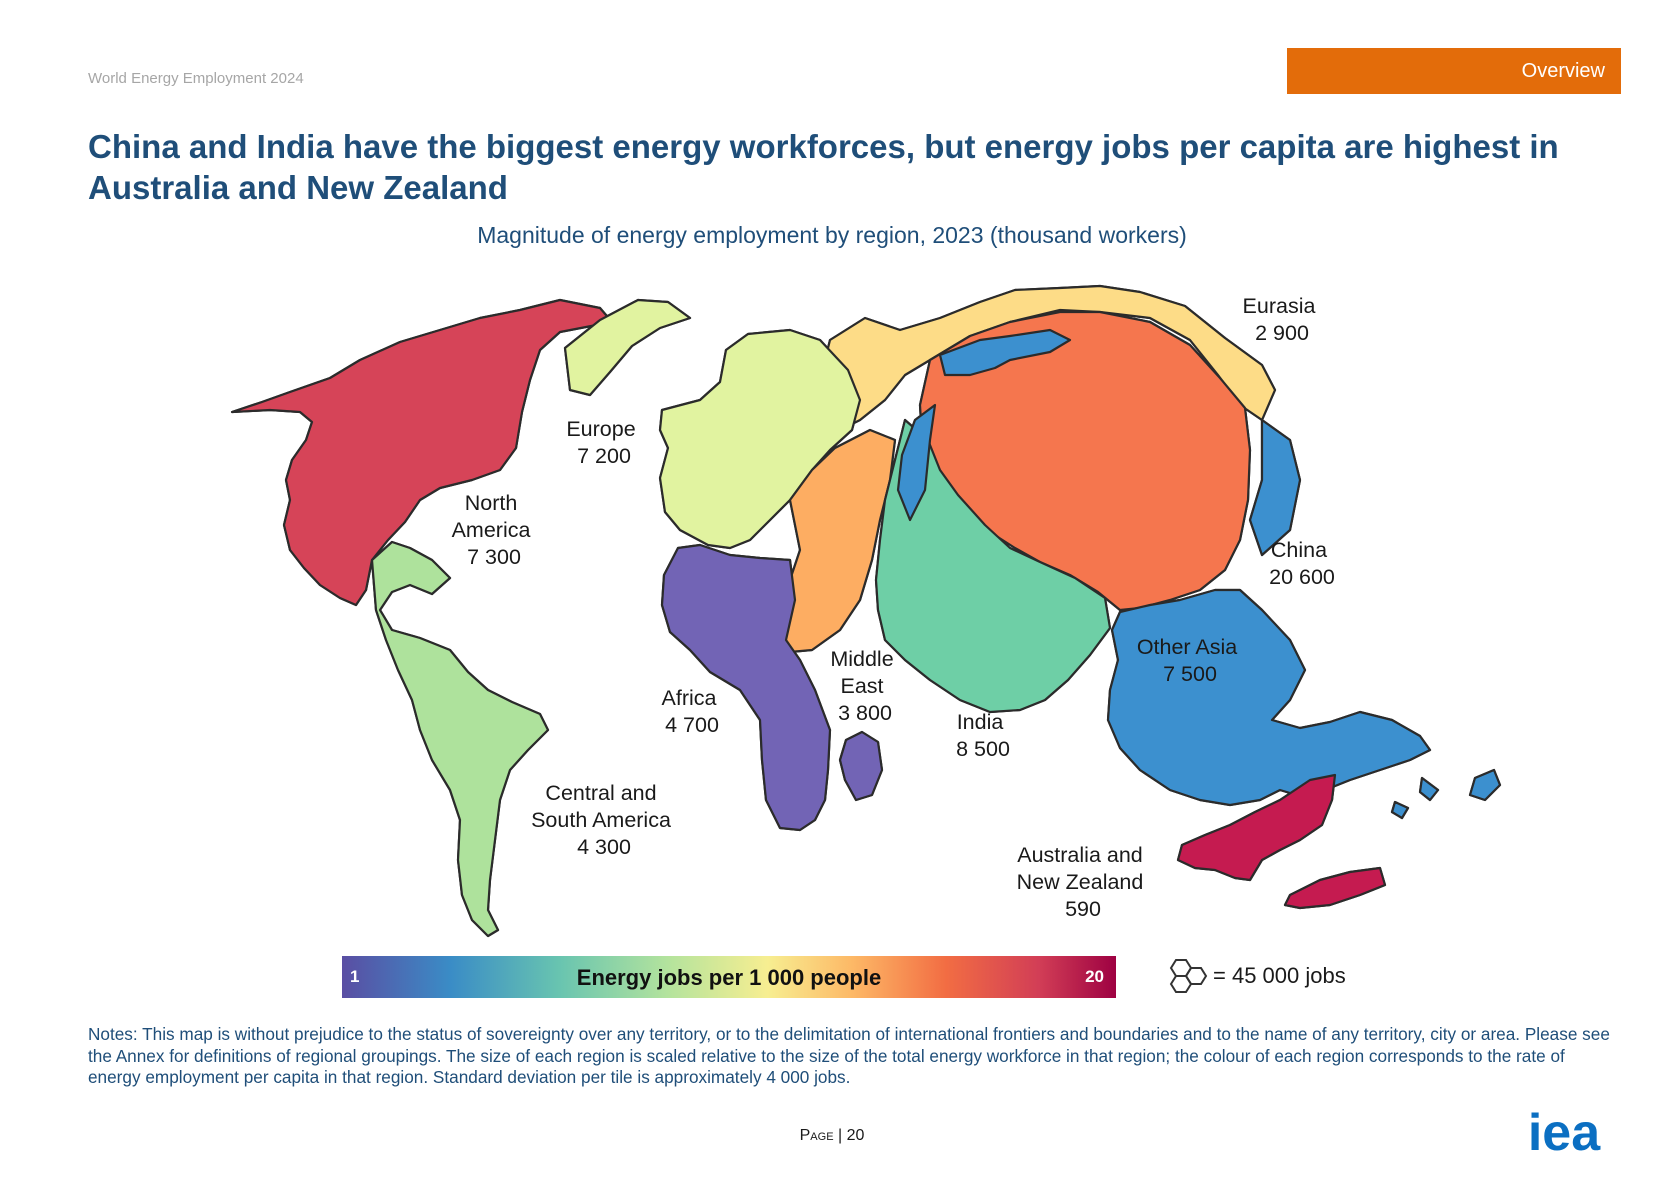 This screenshot has height=1192, width=1664. I want to click on colorbar-title: Energy jobs per 1 000 people, so click(729, 977).